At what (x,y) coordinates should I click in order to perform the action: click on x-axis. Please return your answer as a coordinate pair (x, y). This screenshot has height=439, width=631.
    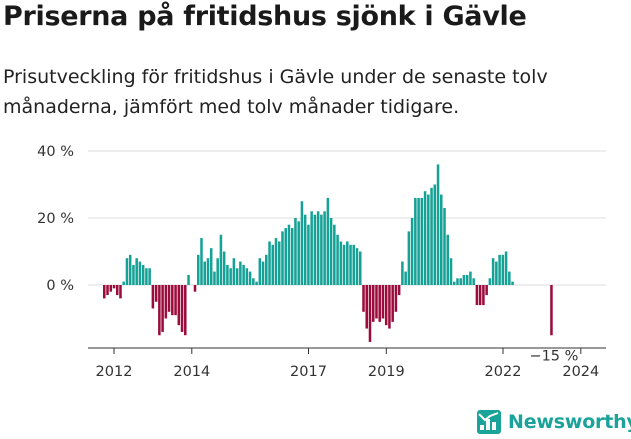
    Looking at the image, I should click on (347, 350).